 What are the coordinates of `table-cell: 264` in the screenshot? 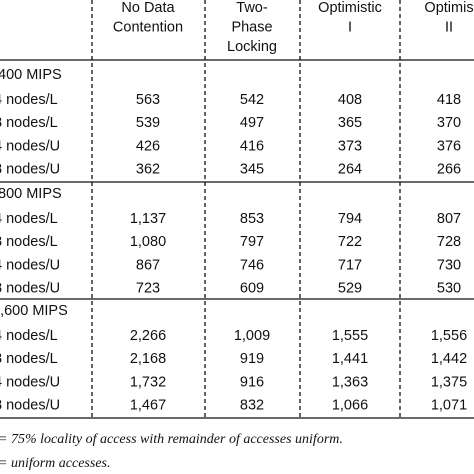 It's located at (350, 170).